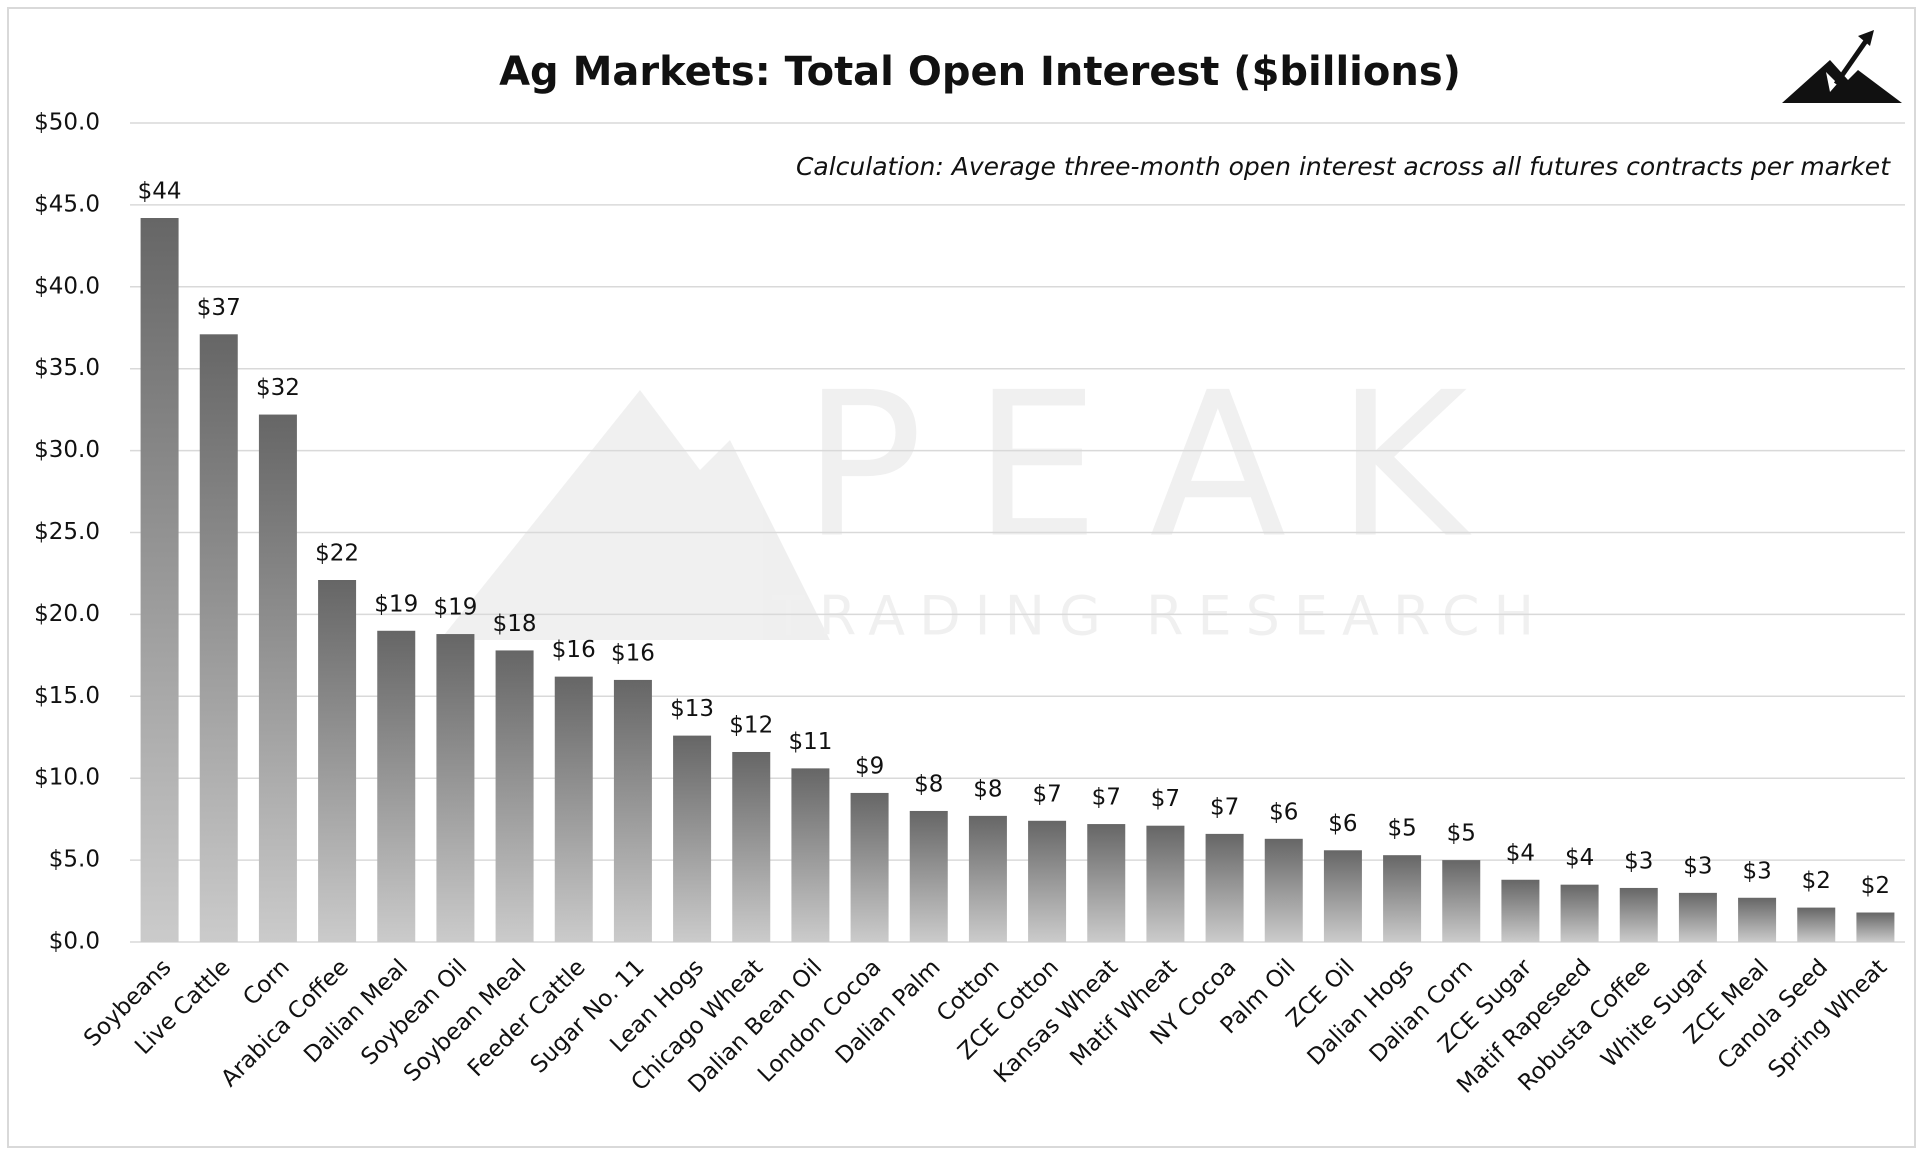 The width and height of the screenshot is (1923, 1155). What do you see at coordinates (67, 532) in the screenshot?
I see `y-tick-label: $25.0` at bounding box center [67, 532].